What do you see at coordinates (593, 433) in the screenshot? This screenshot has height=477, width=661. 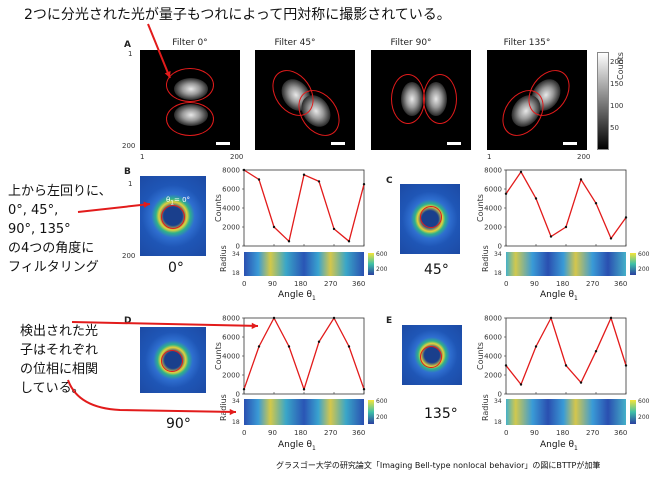 I see `xtick-e-270: 270` at bounding box center [593, 433].